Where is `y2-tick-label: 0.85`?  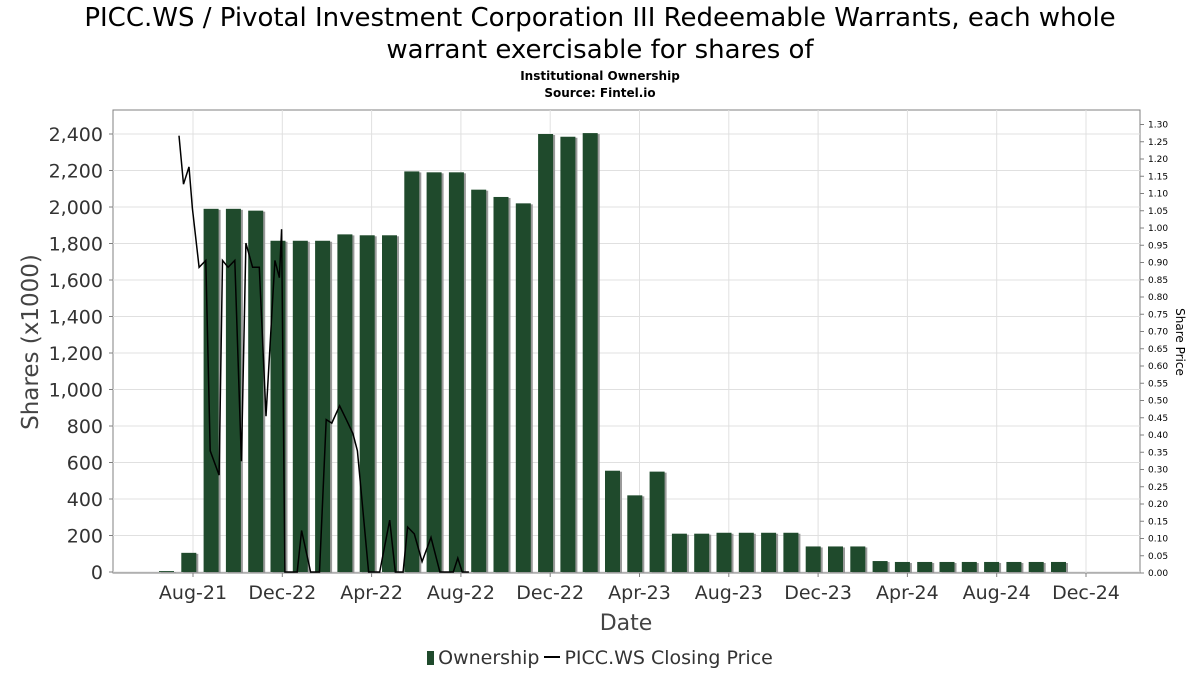
y2-tick-label: 0.85 is located at coordinates (1158, 281).